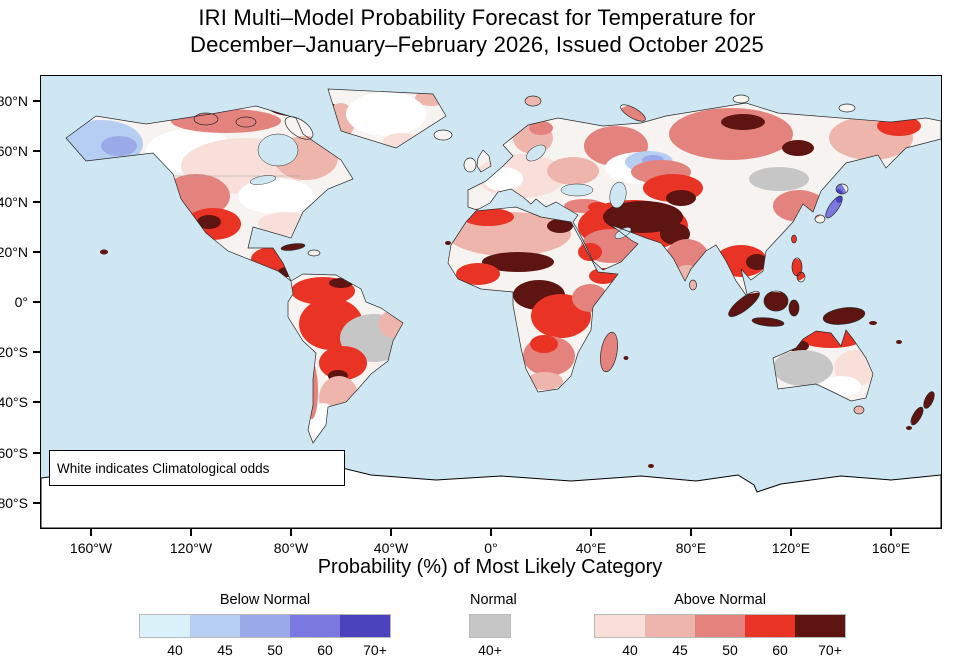 The image size is (954, 662). Describe the element at coordinates (14, 352) in the screenshot. I see `lat-tick-label: 20°S` at that location.